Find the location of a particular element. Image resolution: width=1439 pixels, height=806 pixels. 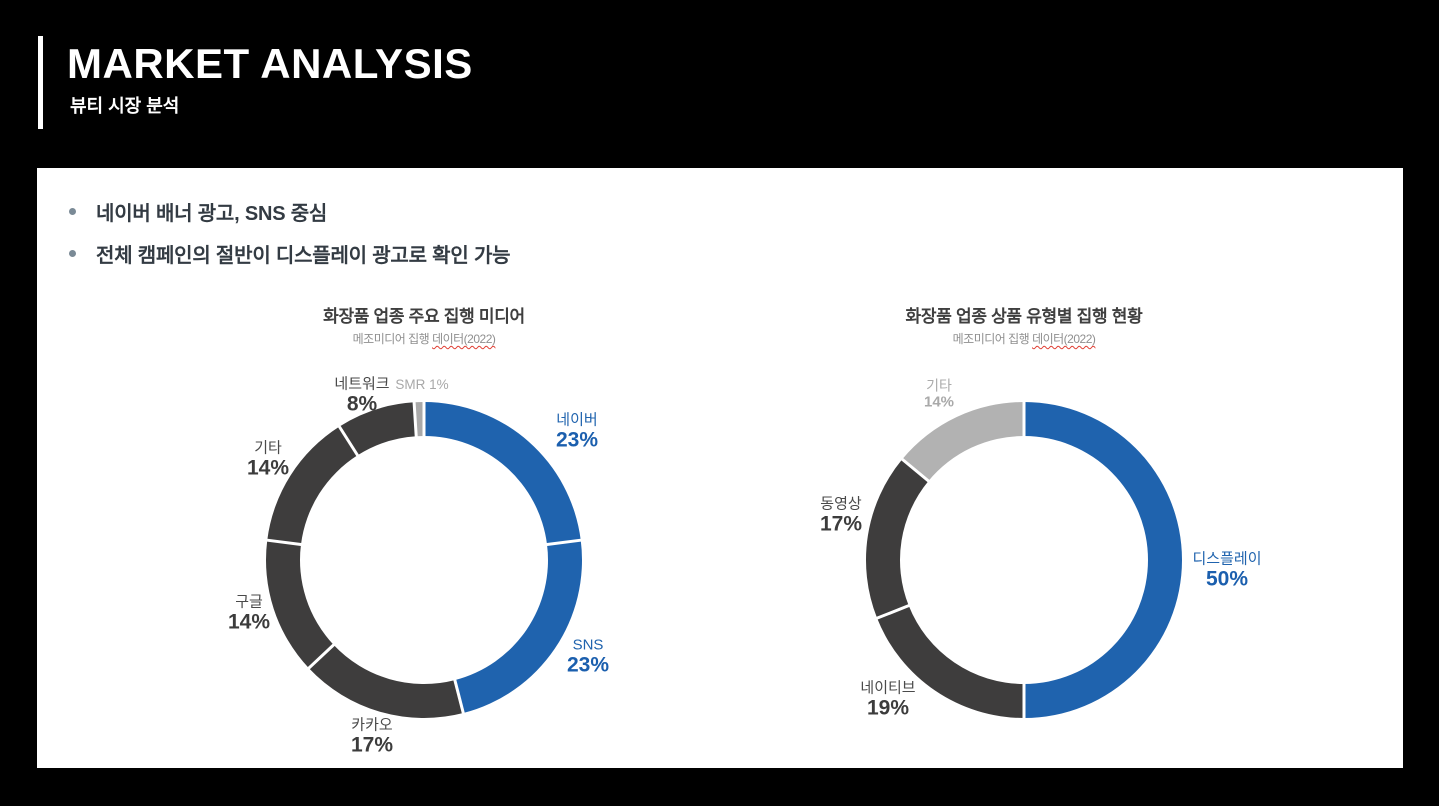

donut-slice-video is located at coordinates (897, 539).